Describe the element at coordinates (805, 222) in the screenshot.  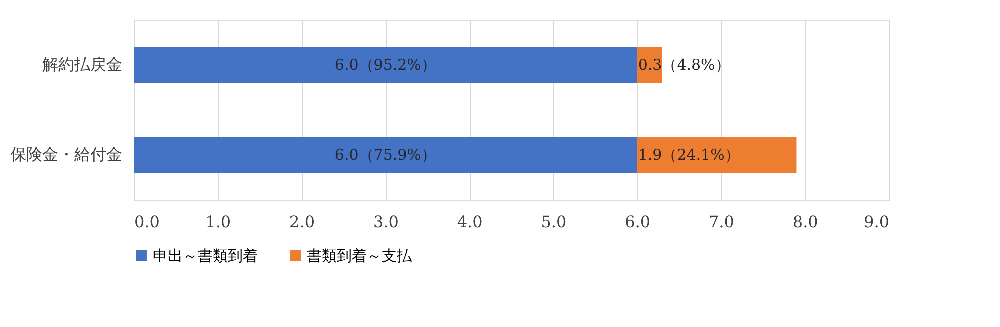
I see `x-tick-label: 8.0` at that location.